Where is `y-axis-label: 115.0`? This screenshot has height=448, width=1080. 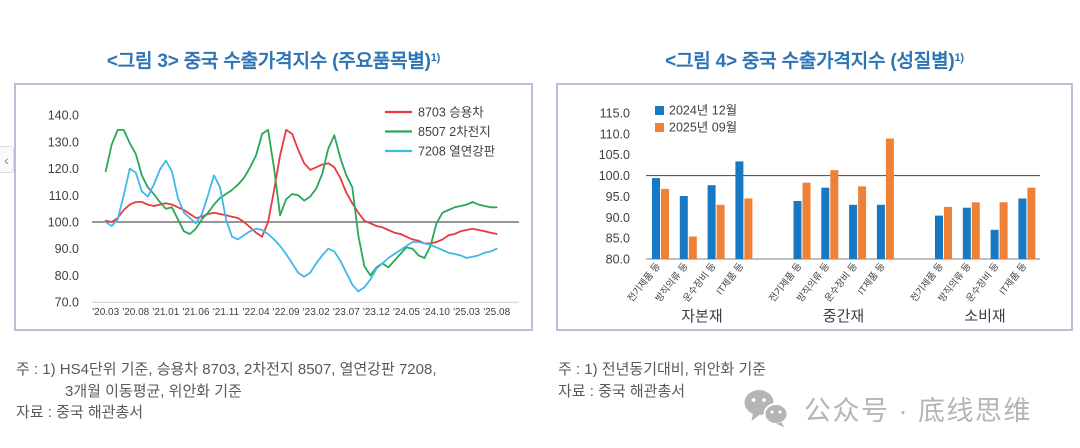 y-axis-label: 115.0 is located at coordinates (615, 114).